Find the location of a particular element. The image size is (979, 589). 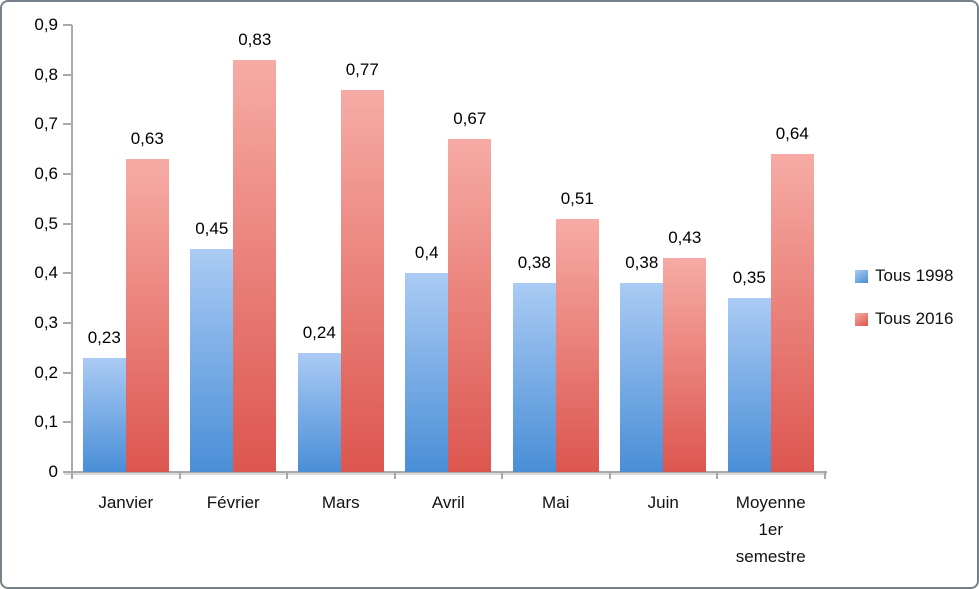

legend-swatch-blue-icon is located at coordinates (861, 276).